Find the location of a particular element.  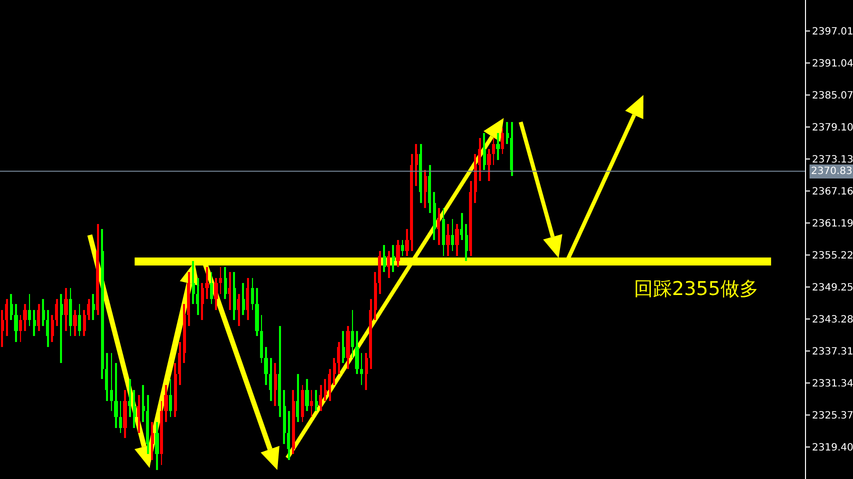

y-tick-label: 2337.31 is located at coordinates (832, 352).